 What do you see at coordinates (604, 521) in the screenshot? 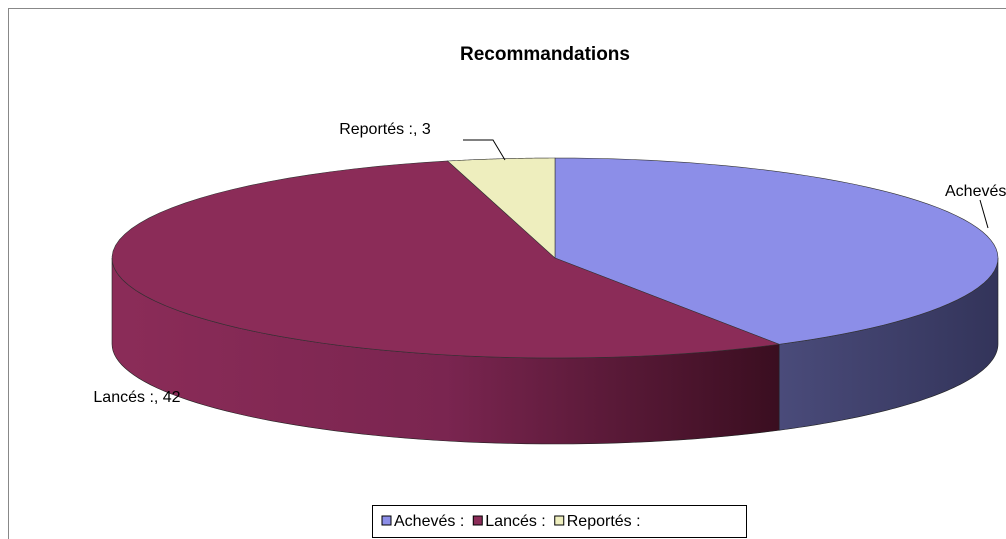
I see `legend-label: Reportés :` at bounding box center [604, 521].